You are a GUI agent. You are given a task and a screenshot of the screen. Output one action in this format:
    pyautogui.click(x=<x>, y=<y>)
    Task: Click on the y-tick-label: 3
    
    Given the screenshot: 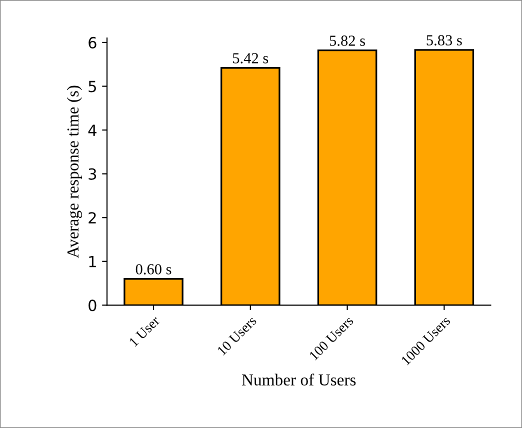 What is the action you would take?
    pyautogui.click(x=92, y=174)
    